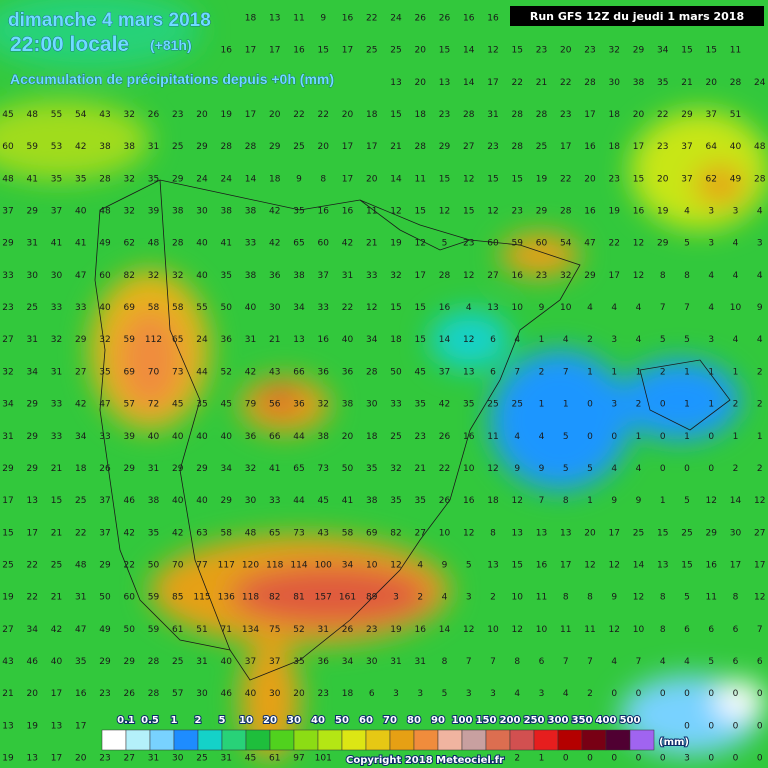 The image size is (768, 768). I want to click on grid-value: 27, so click(468, 147).